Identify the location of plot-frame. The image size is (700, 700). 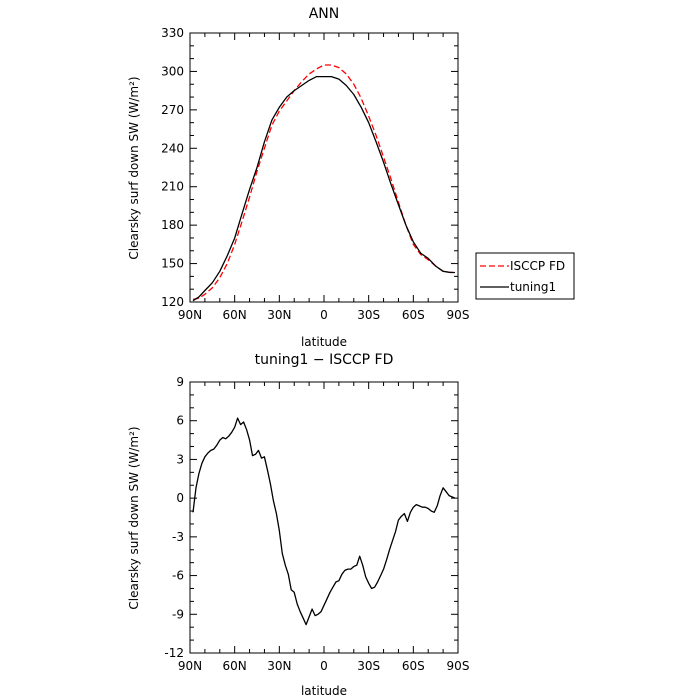
(324, 167).